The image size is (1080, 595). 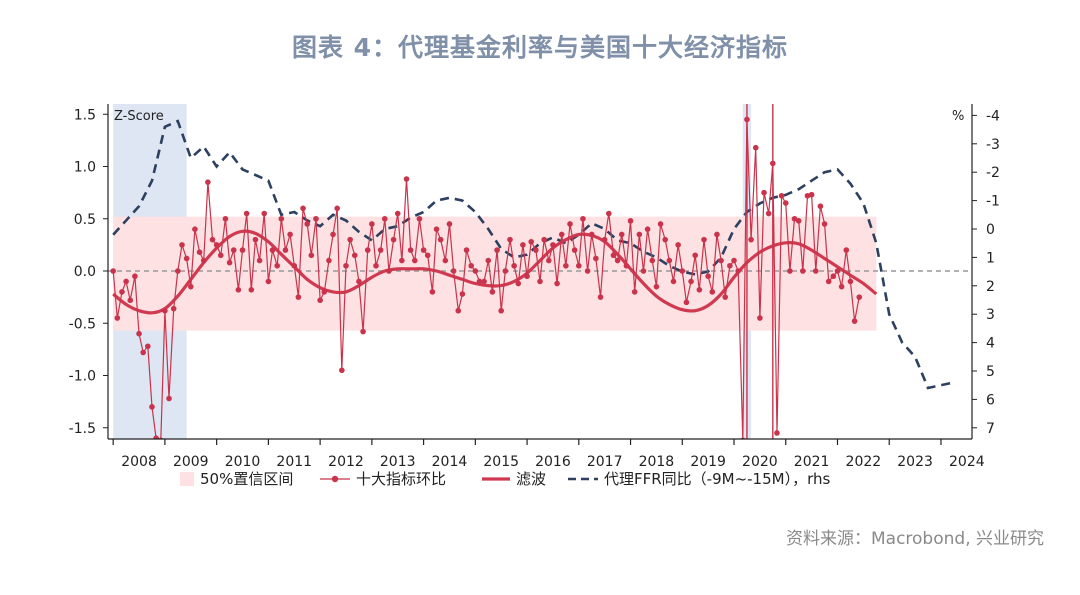 I want to click on filtered-line, so click(x=495, y=272).